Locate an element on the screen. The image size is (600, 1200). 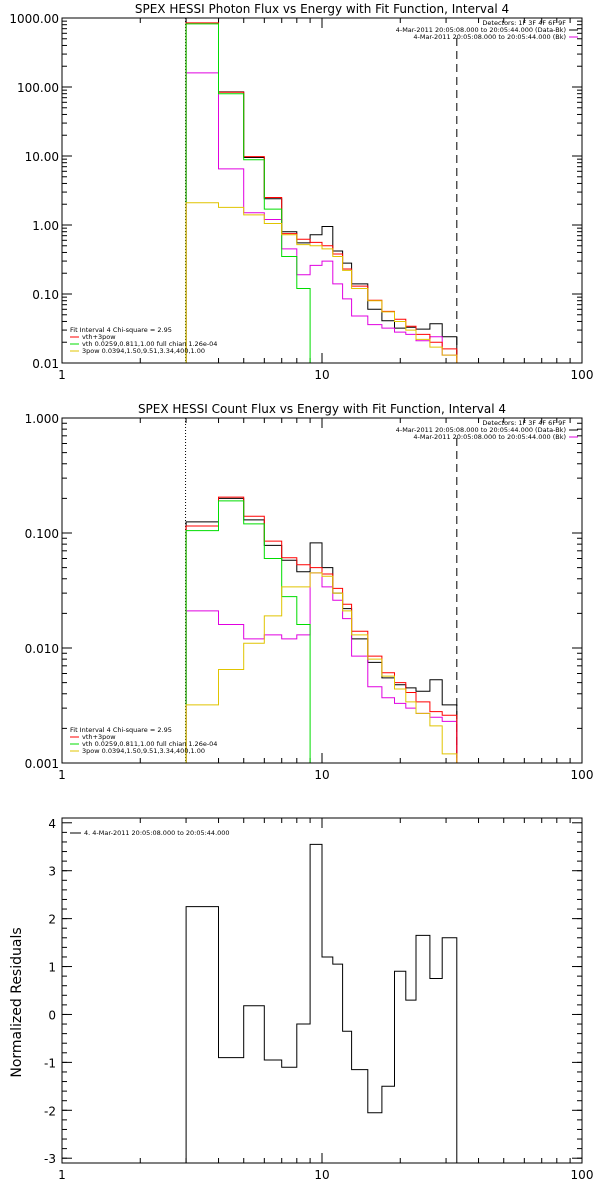
y-tick-label: 1 is located at coordinates (52, 968).